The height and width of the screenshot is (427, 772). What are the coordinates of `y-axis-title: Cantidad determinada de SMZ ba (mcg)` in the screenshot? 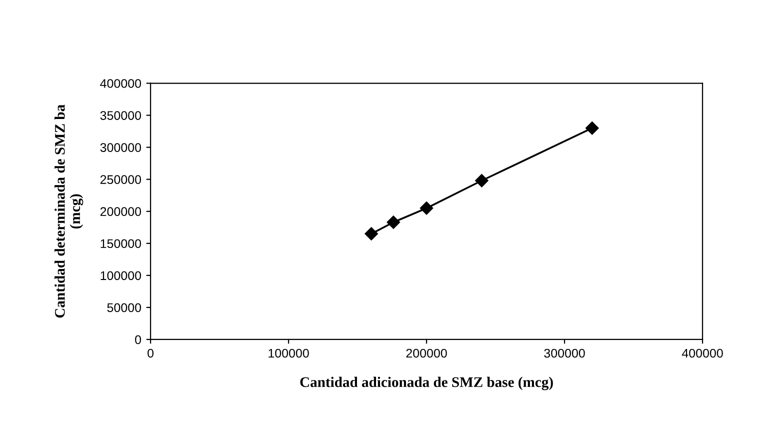 It's located at (69, 211).